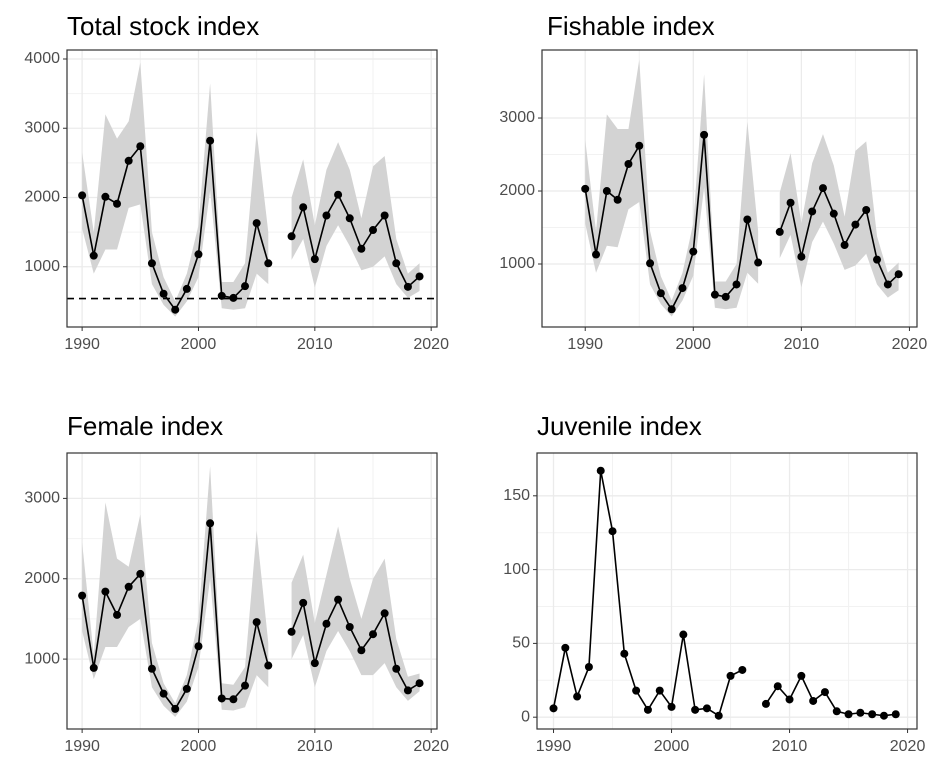 This screenshot has width=932, height=758. Describe the element at coordinates (145, 426) in the screenshot. I see `panel-title: Female index` at that location.